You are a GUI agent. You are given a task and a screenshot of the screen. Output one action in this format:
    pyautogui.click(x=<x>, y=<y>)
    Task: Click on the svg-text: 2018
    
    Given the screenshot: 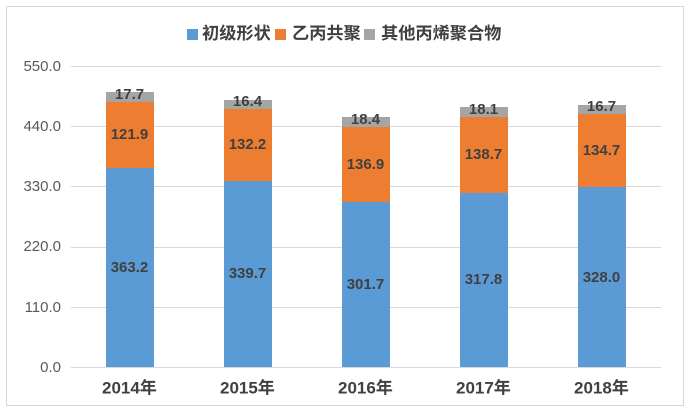 What is the action you would take?
    pyautogui.click(x=593, y=387)
    